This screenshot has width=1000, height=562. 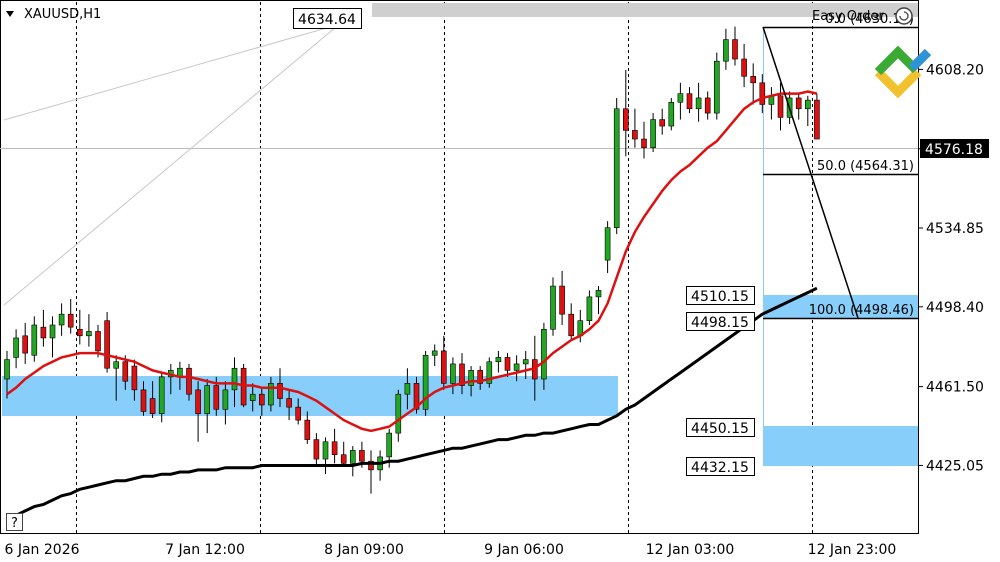 I want to click on svg-text: 4576.18, so click(x=954, y=150).